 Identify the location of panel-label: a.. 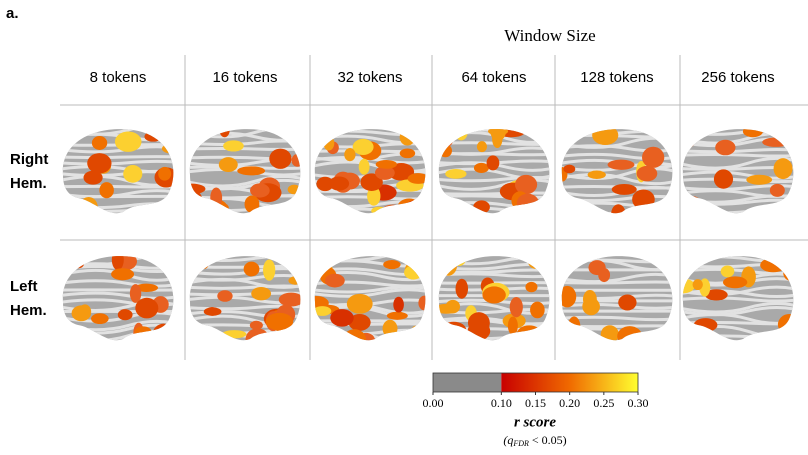
(12, 13).